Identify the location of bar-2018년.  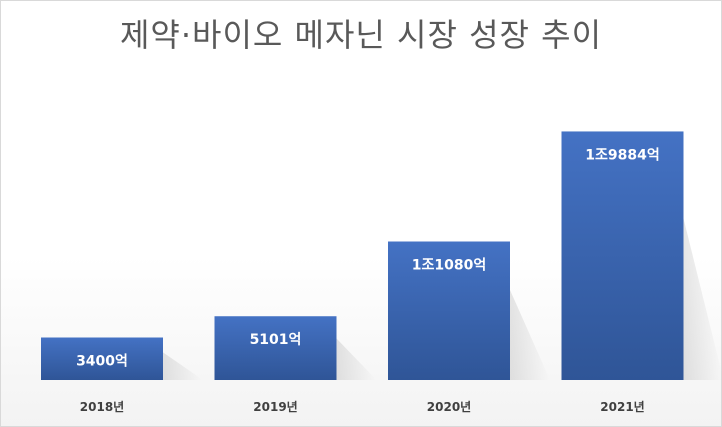
(102, 358).